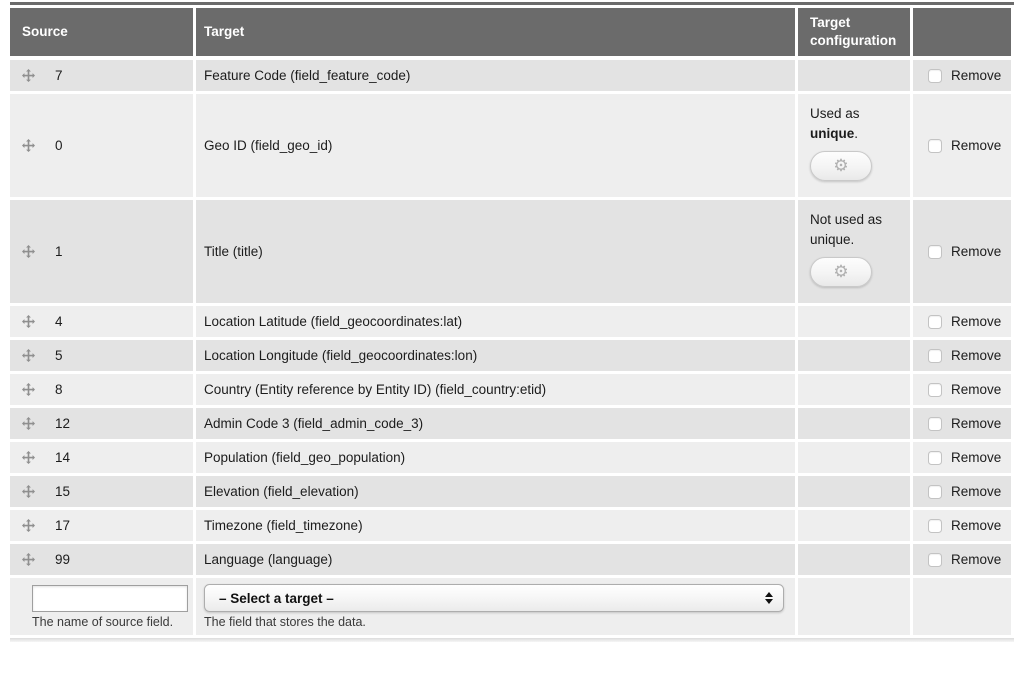 This screenshot has height=674, width=1024. Describe the element at coordinates (497, 77) in the screenshot. I see `target-value: Feature Code (field_feature_code)` at that location.